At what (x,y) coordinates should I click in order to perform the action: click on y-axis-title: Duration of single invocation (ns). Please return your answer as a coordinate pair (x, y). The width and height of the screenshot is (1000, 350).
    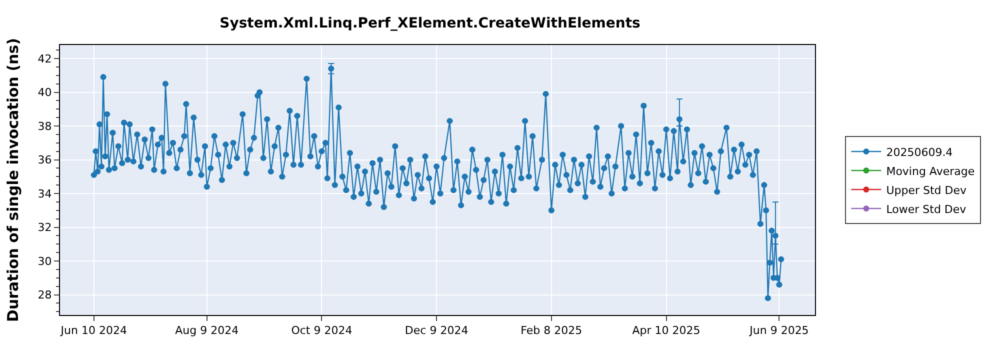
    Looking at the image, I should click on (13, 180).